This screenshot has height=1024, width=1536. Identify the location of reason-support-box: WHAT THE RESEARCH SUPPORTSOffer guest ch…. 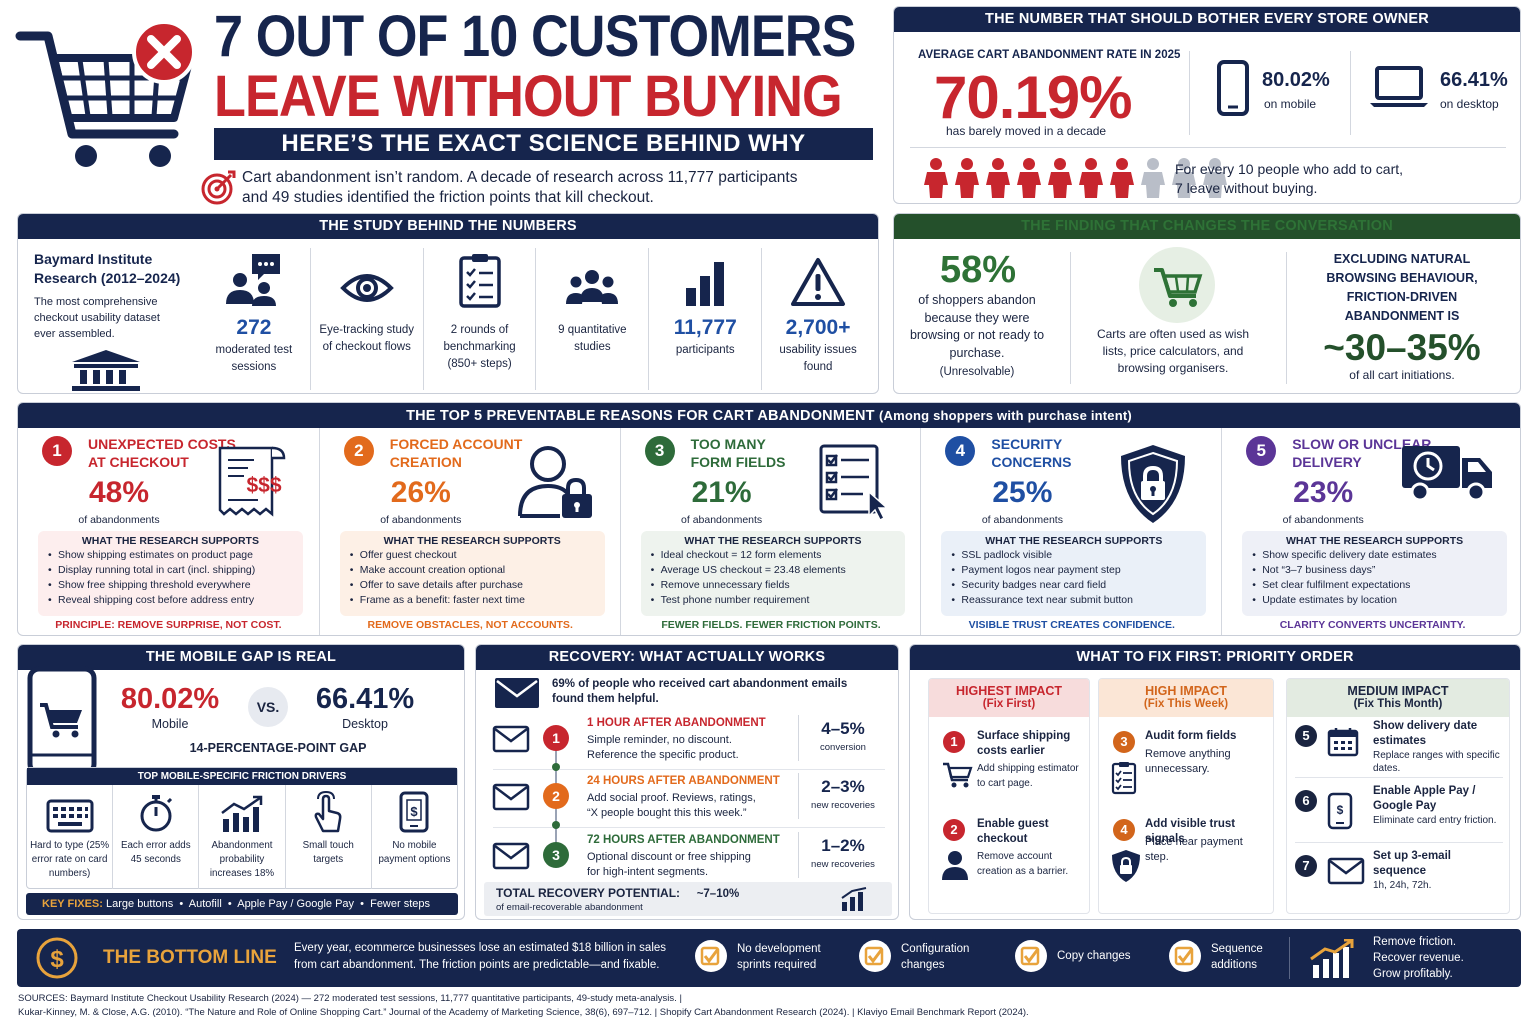
(472, 573).